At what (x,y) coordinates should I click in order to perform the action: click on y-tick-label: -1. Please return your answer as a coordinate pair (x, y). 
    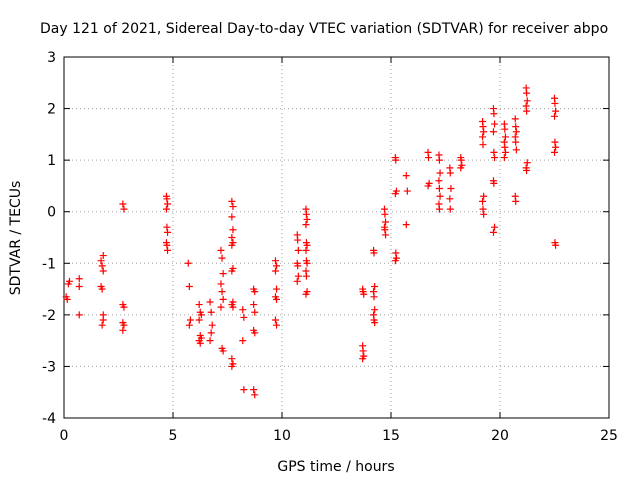
    Looking at the image, I should click on (49, 264).